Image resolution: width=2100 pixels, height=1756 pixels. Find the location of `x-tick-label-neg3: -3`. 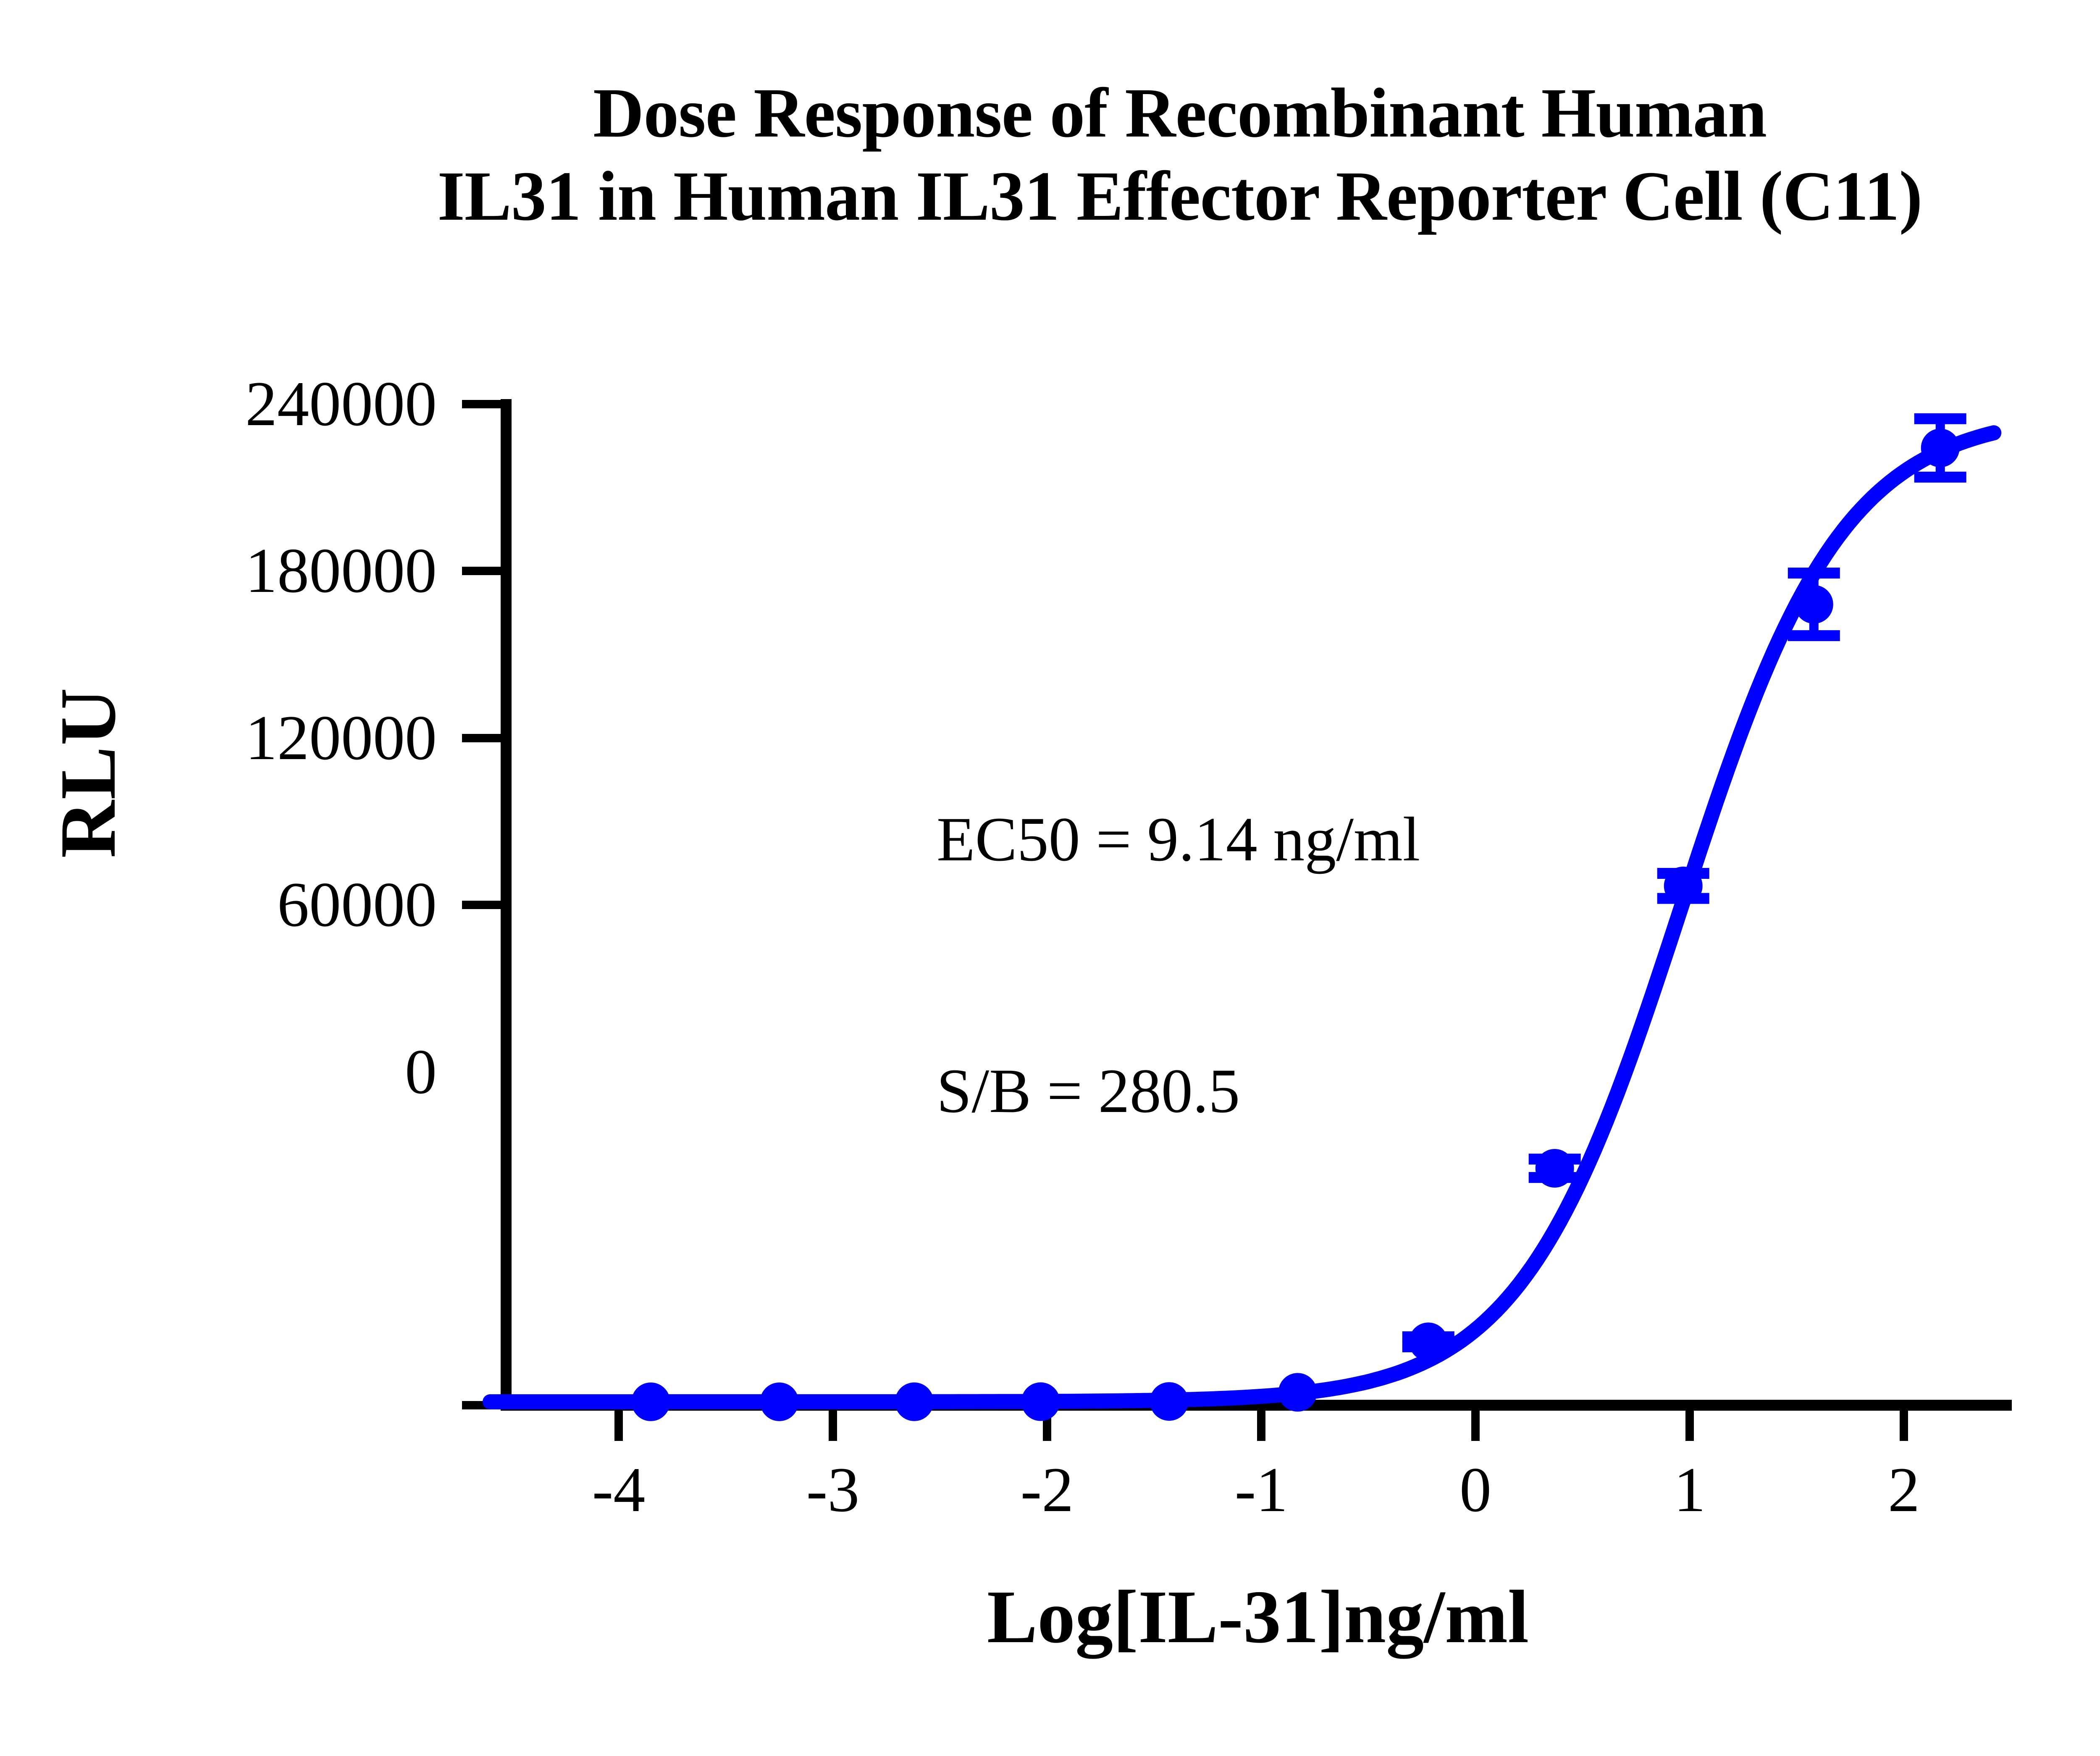

x-tick-label-neg3: -3 is located at coordinates (833, 1489).